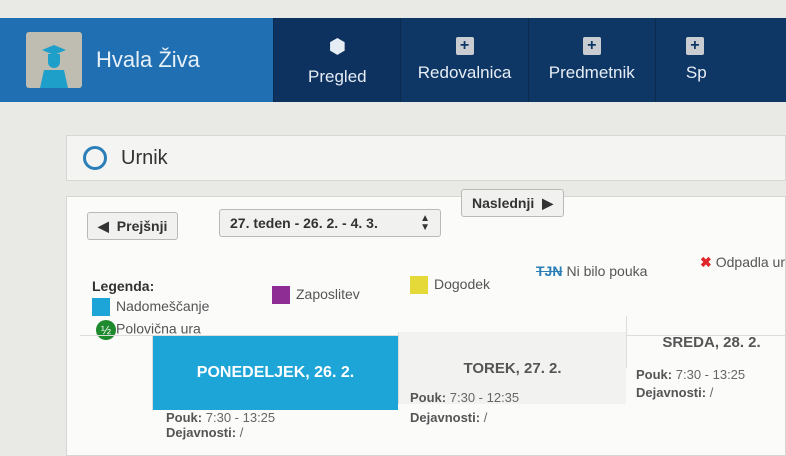 The width and height of the screenshot is (786, 456). What do you see at coordinates (328, 294) in the screenshot?
I see `legend-label: Zaposlitev` at bounding box center [328, 294].